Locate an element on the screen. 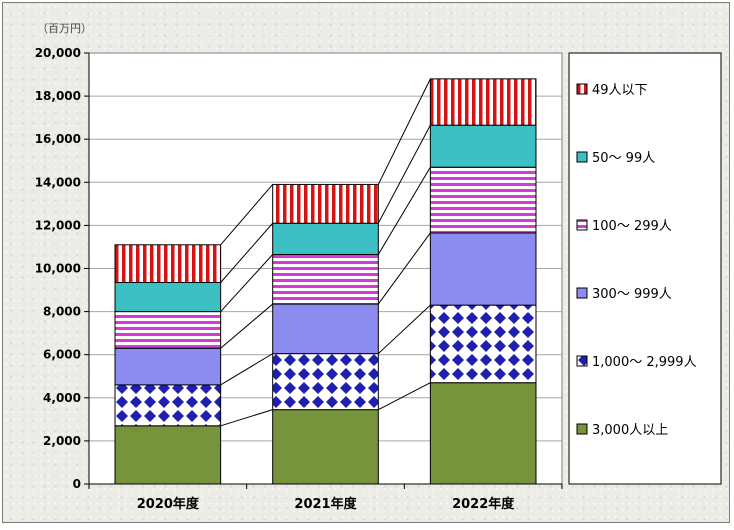  y-tick-label: 16,000 is located at coordinates (58, 139).